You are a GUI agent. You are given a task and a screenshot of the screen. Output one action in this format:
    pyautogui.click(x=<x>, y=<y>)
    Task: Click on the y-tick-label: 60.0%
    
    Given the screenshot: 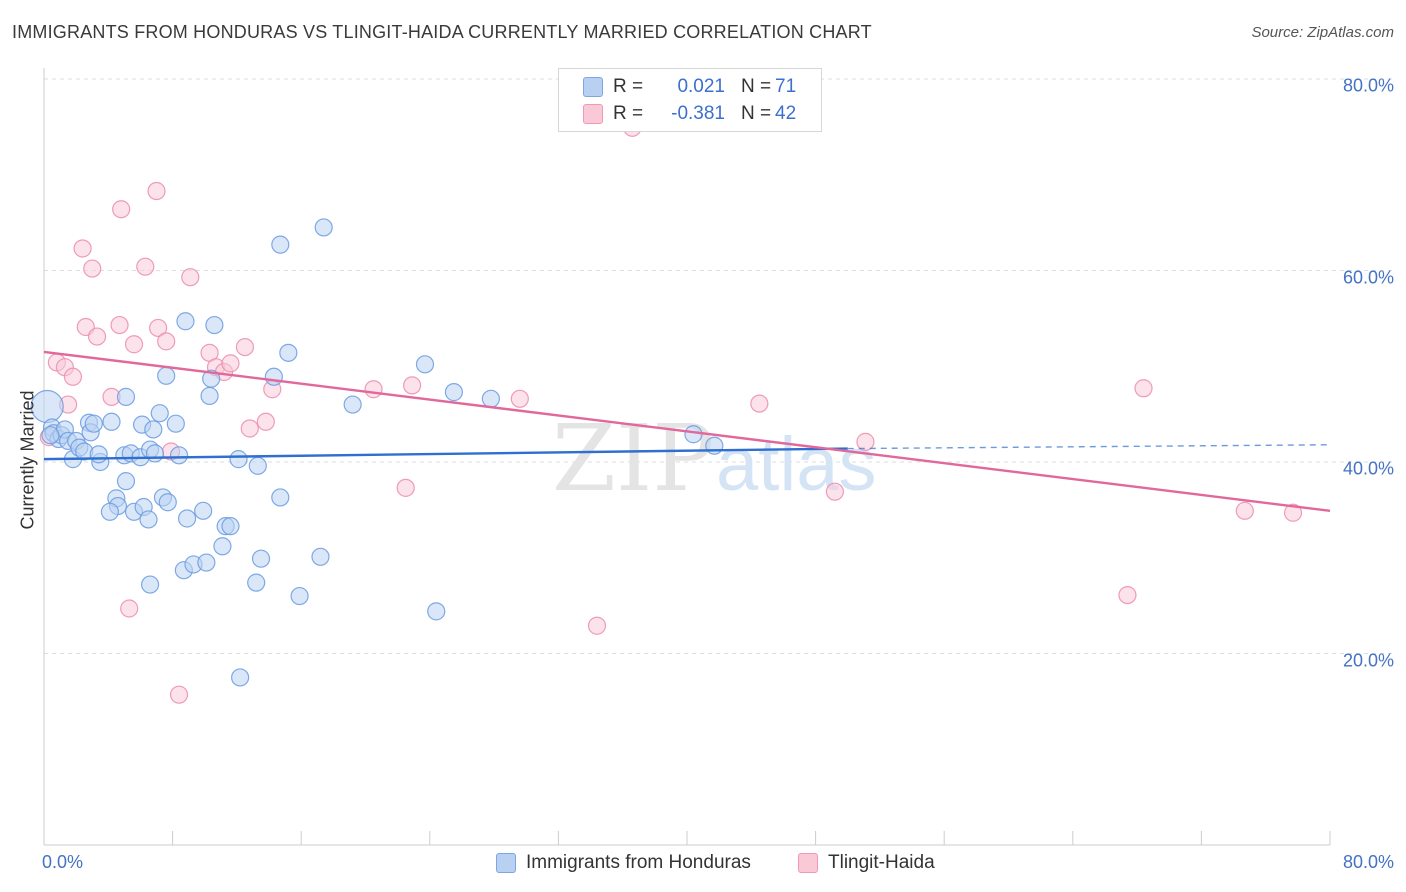 What is the action you would take?
    pyautogui.click(x=1368, y=277)
    